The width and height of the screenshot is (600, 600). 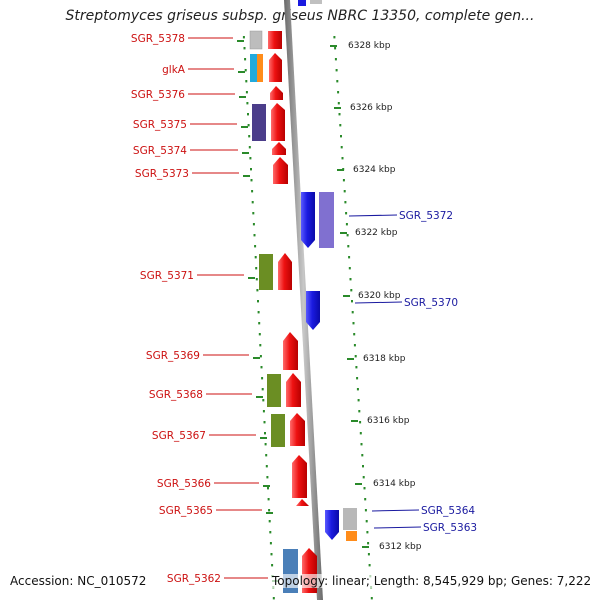 I want to click on scale-label: 6320 kbp, so click(x=379, y=296).